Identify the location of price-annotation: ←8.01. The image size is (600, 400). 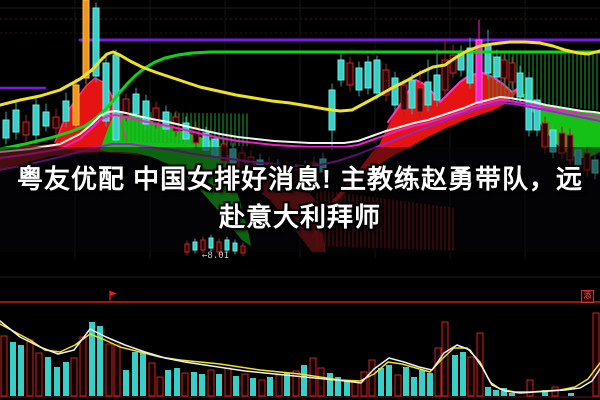
(216, 256).